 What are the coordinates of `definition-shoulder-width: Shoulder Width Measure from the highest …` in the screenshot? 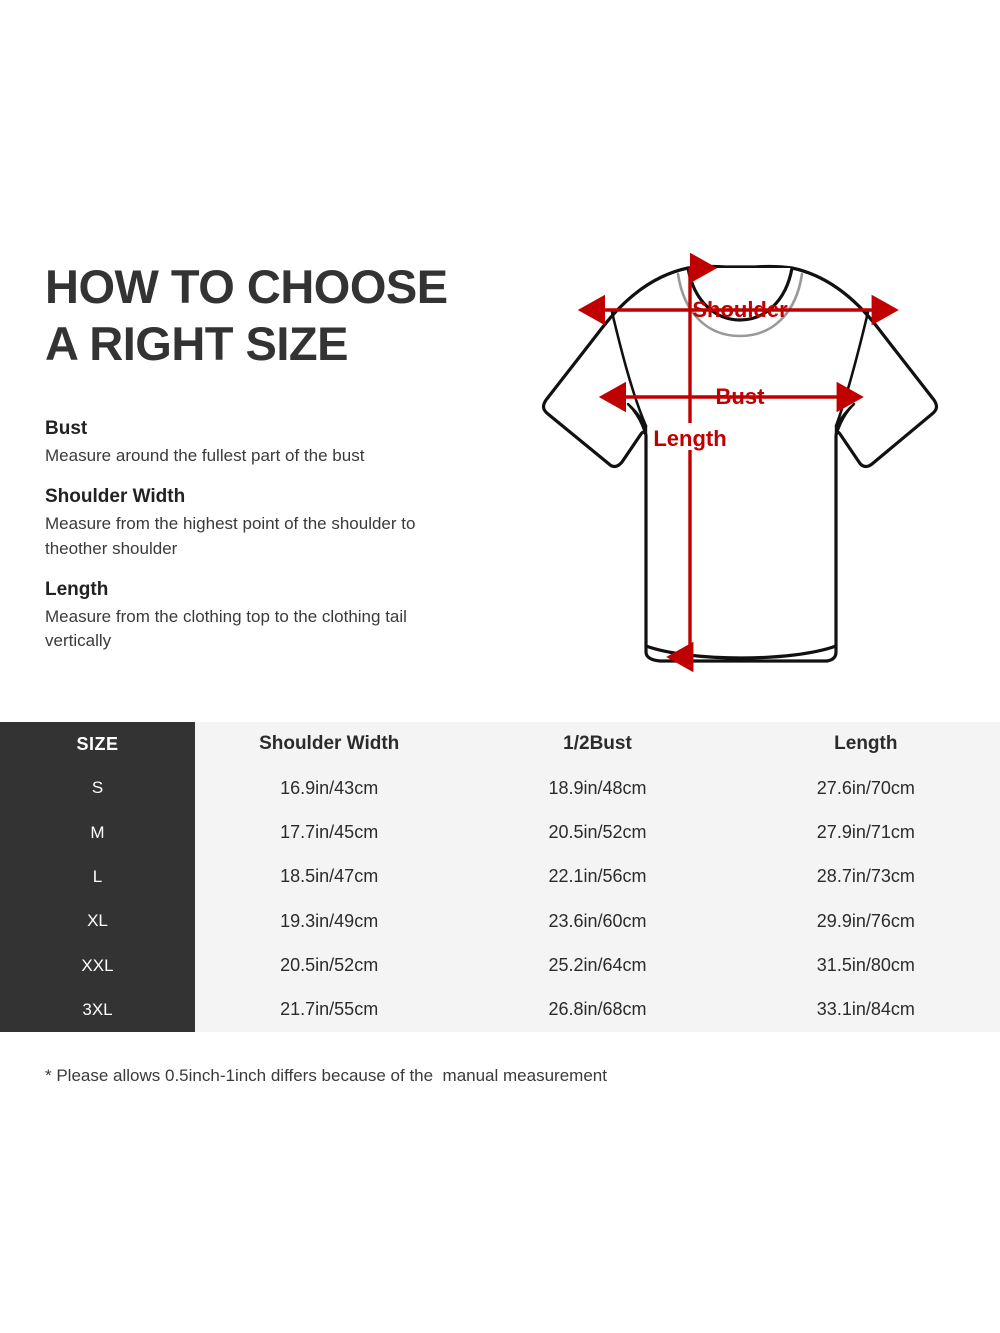 It's located at (255, 522).